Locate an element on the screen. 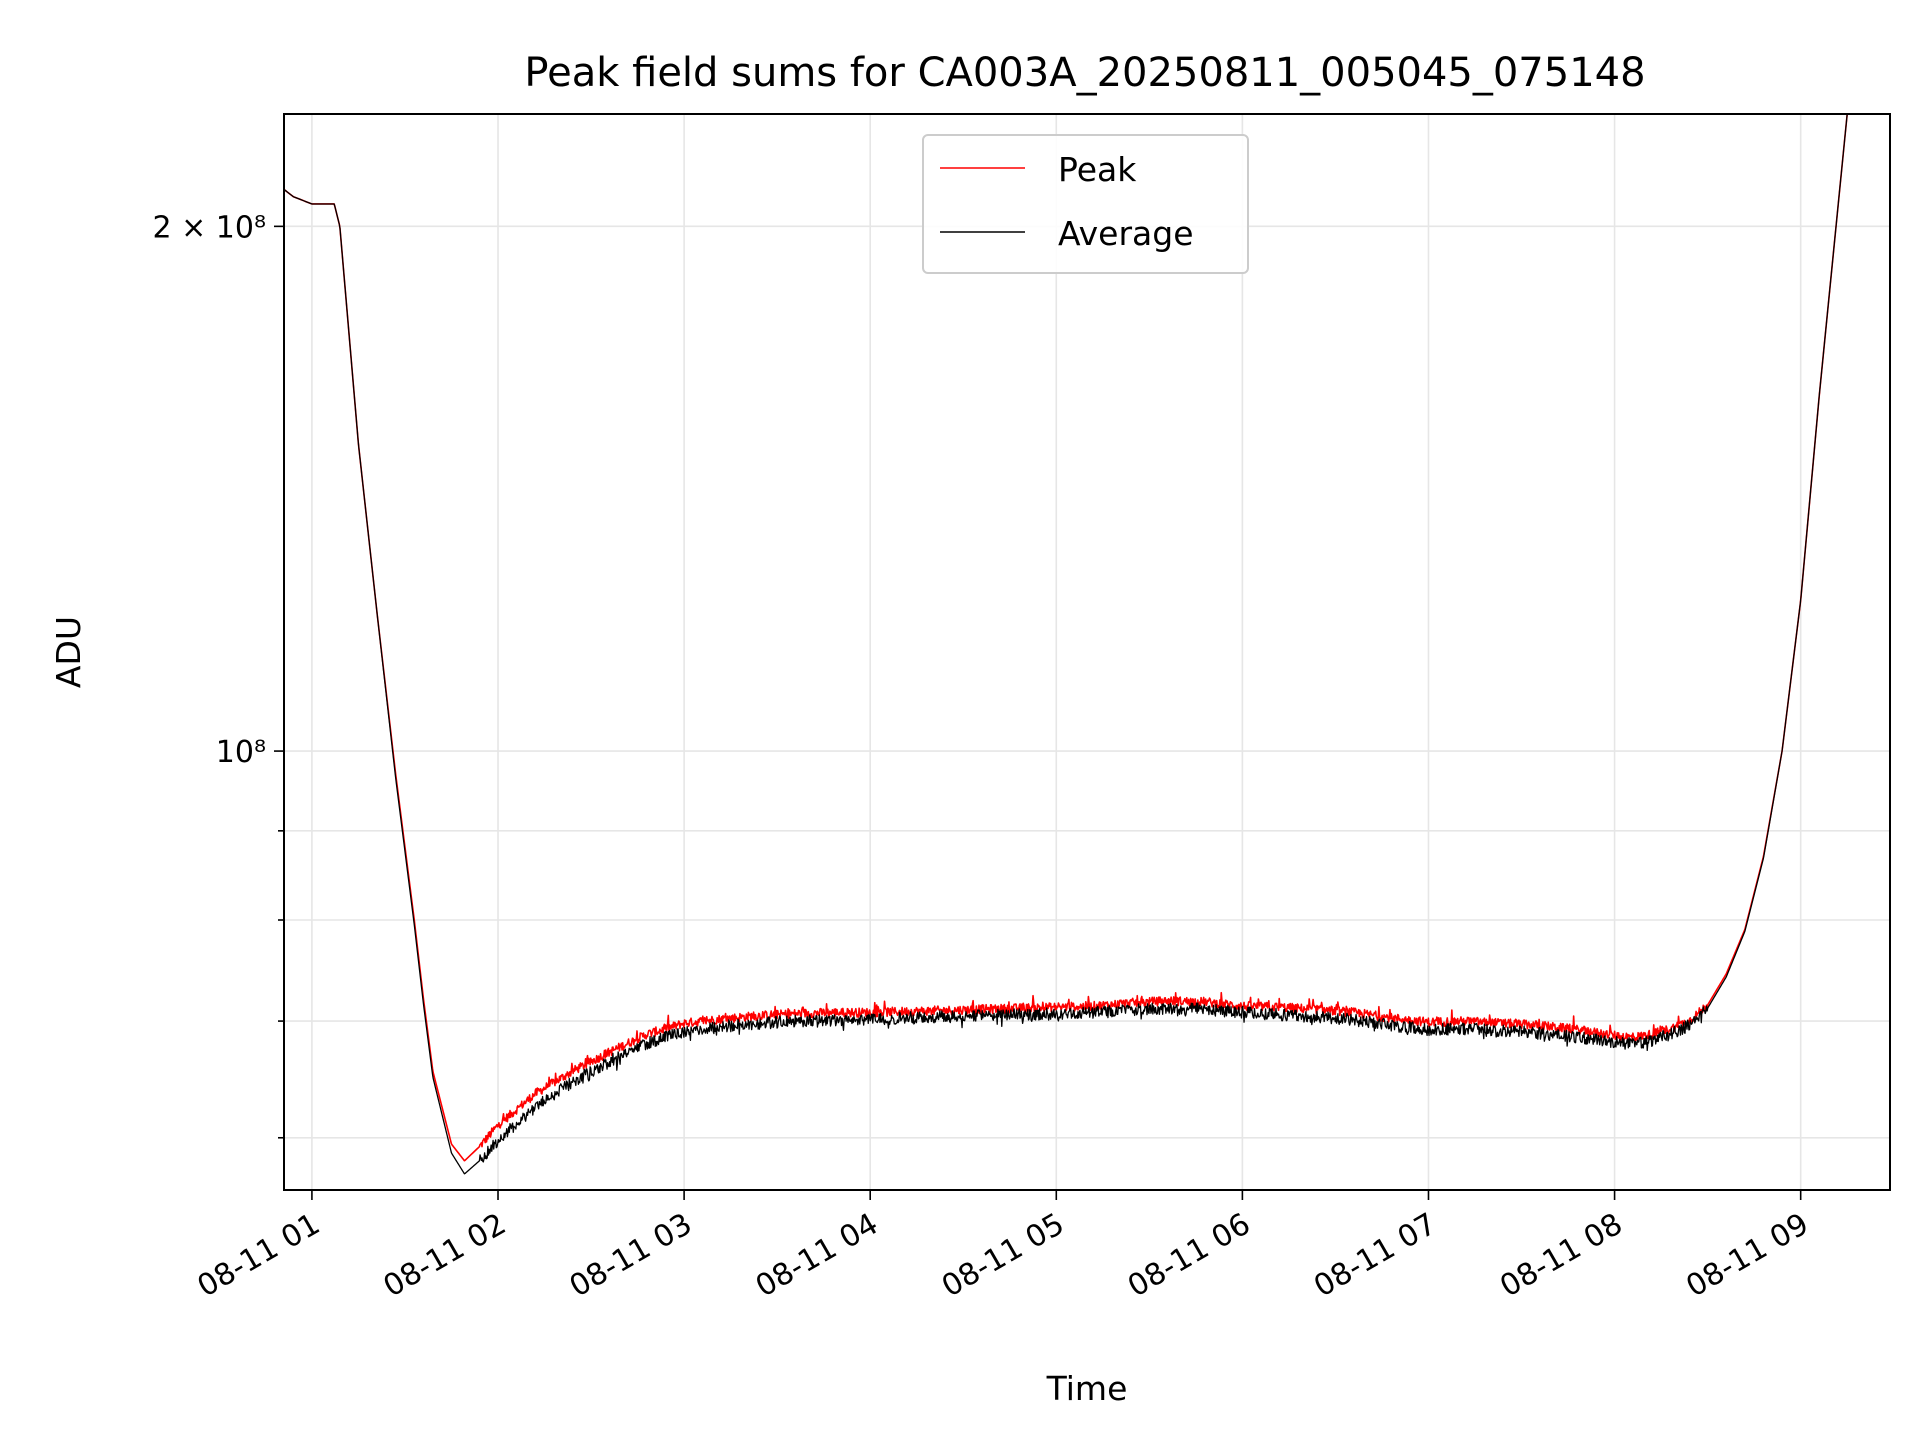 The width and height of the screenshot is (1920, 1440). legend-box is located at coordinates (1085, 204).